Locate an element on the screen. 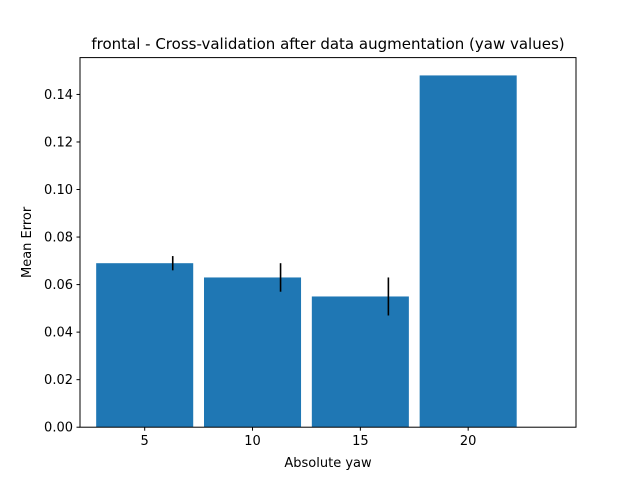  y-tick-label: 0.12 is located at coordinates (58, 142).